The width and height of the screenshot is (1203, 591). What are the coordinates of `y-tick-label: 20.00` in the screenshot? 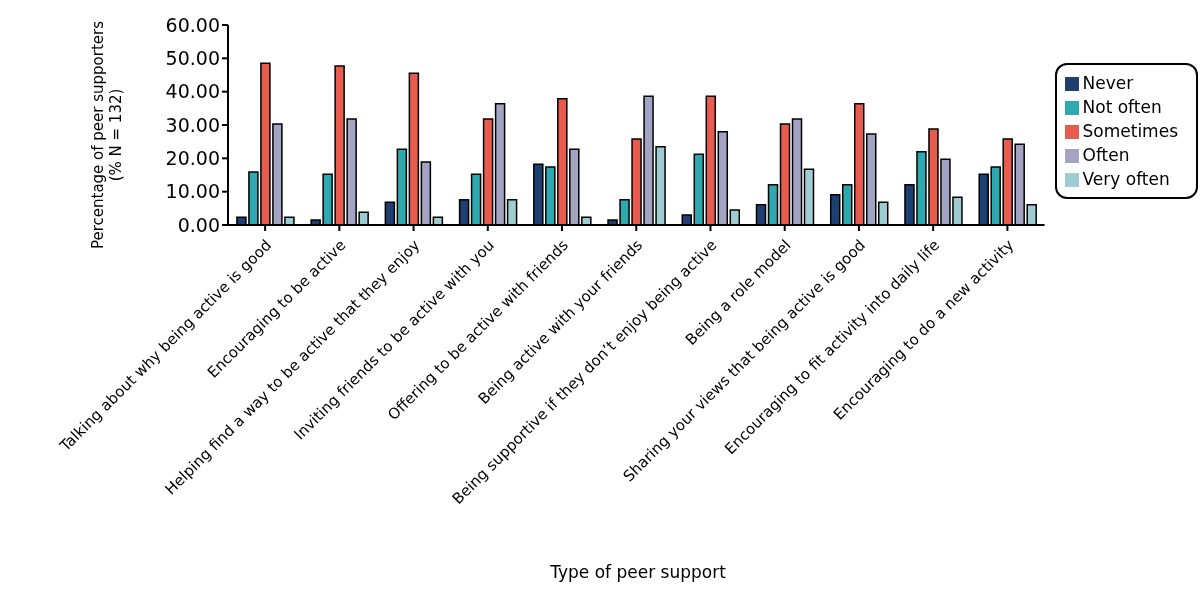 It's located at (192, 158).